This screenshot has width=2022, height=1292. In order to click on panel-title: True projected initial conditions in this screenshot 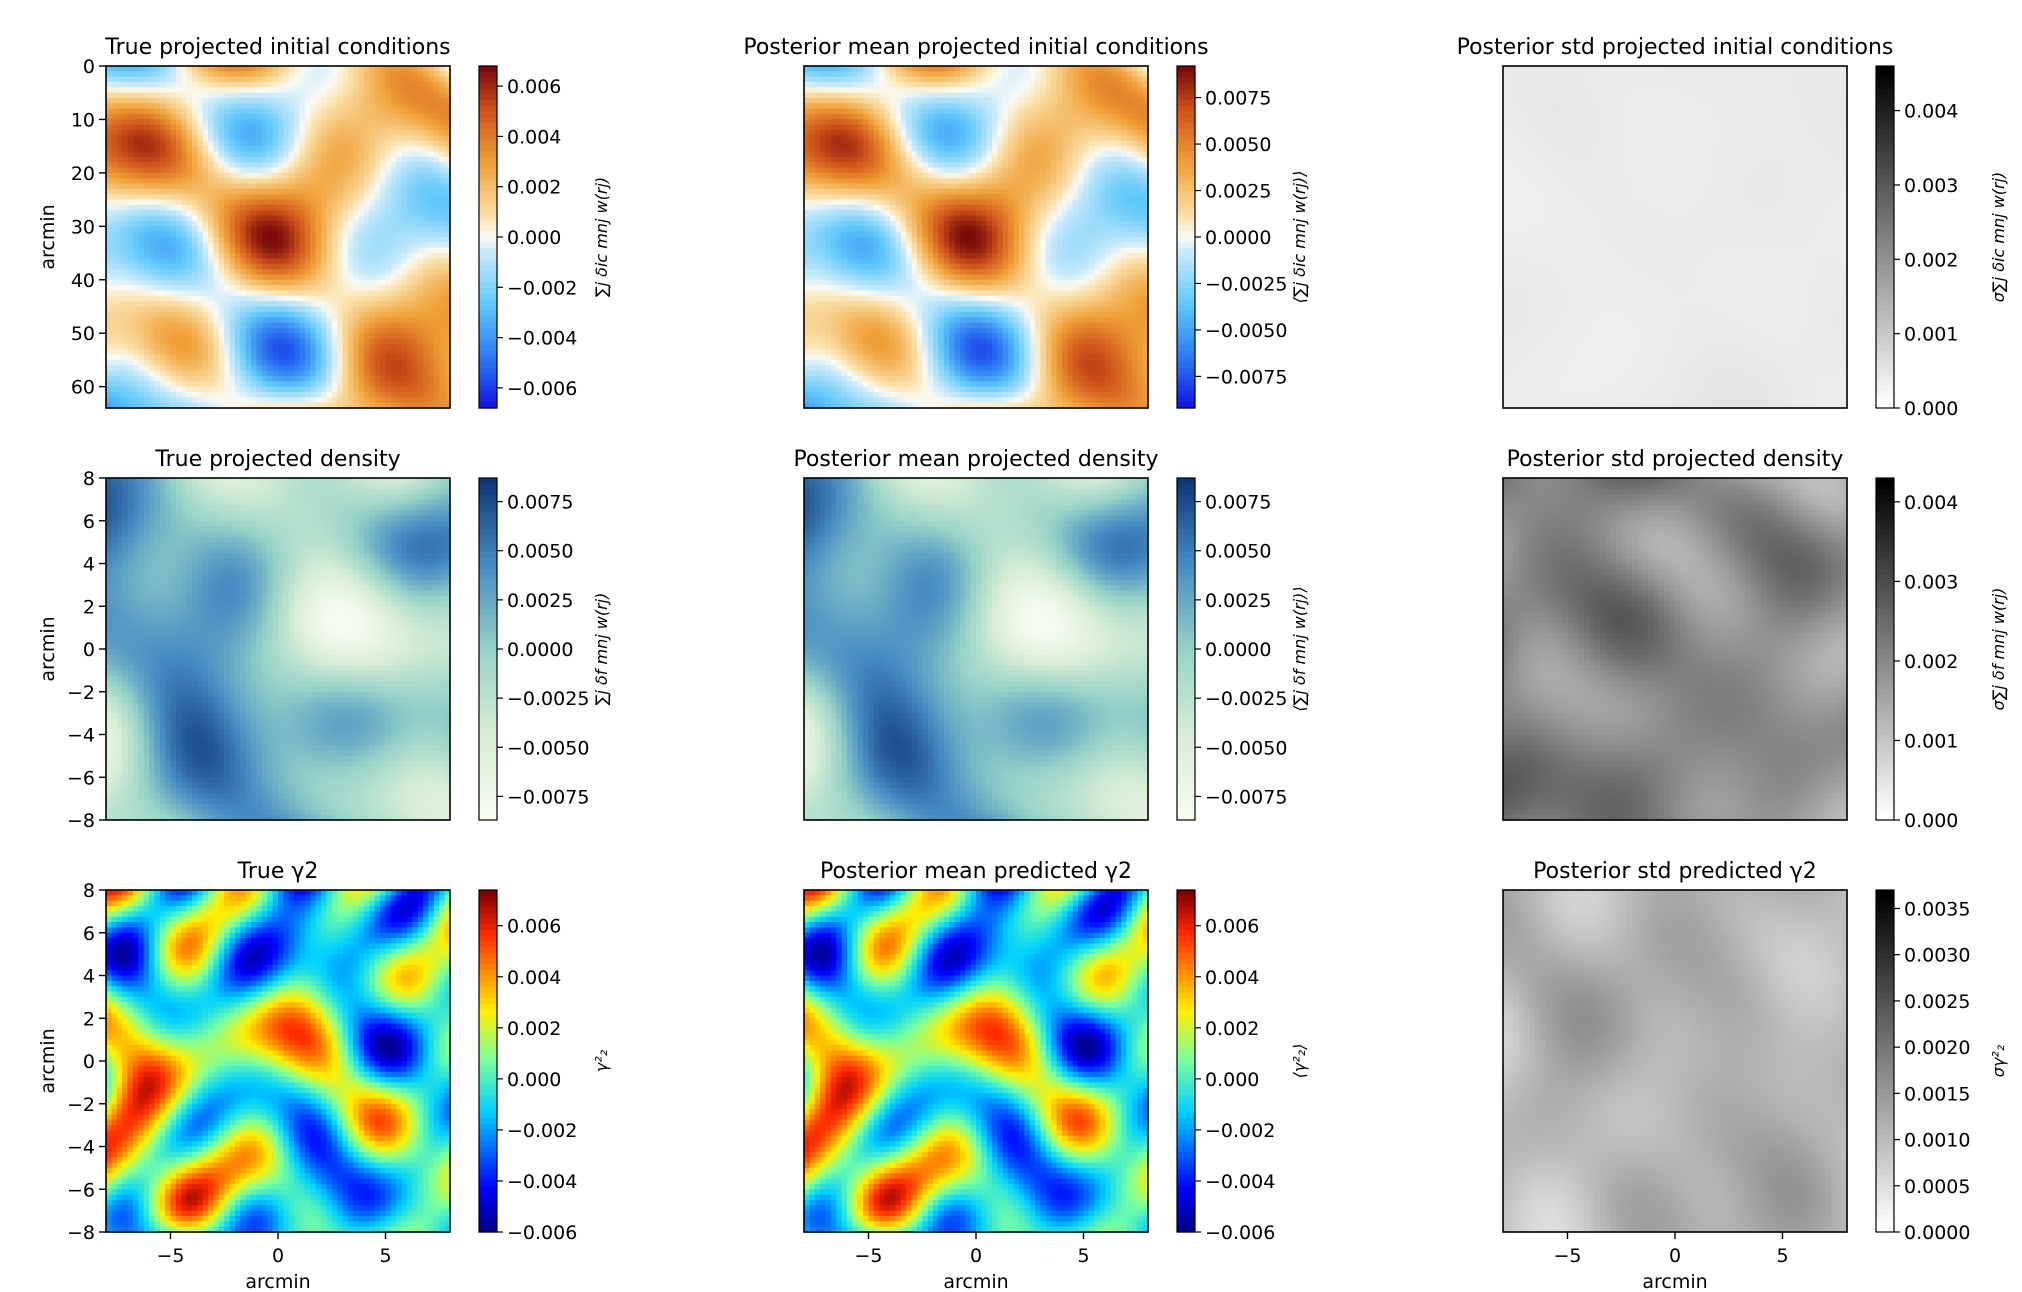, I will do `click(277, 47)`.